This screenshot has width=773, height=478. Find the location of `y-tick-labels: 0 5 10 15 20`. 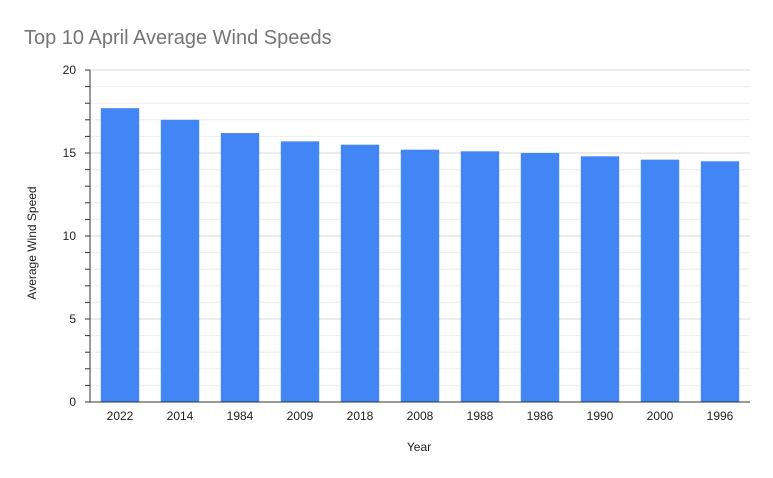

y-tick-labels: 0 5 10 15 20 is located at coordinates (70, 236).